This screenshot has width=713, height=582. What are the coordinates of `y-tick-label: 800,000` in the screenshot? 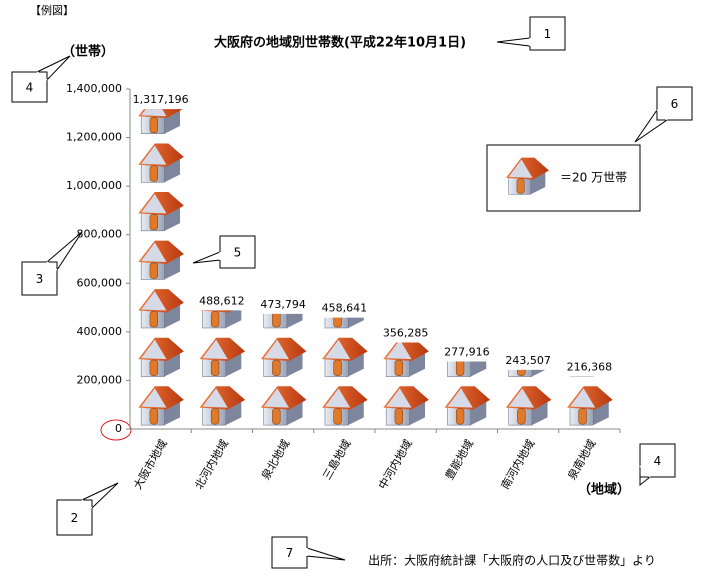 It's located at (100, 234).